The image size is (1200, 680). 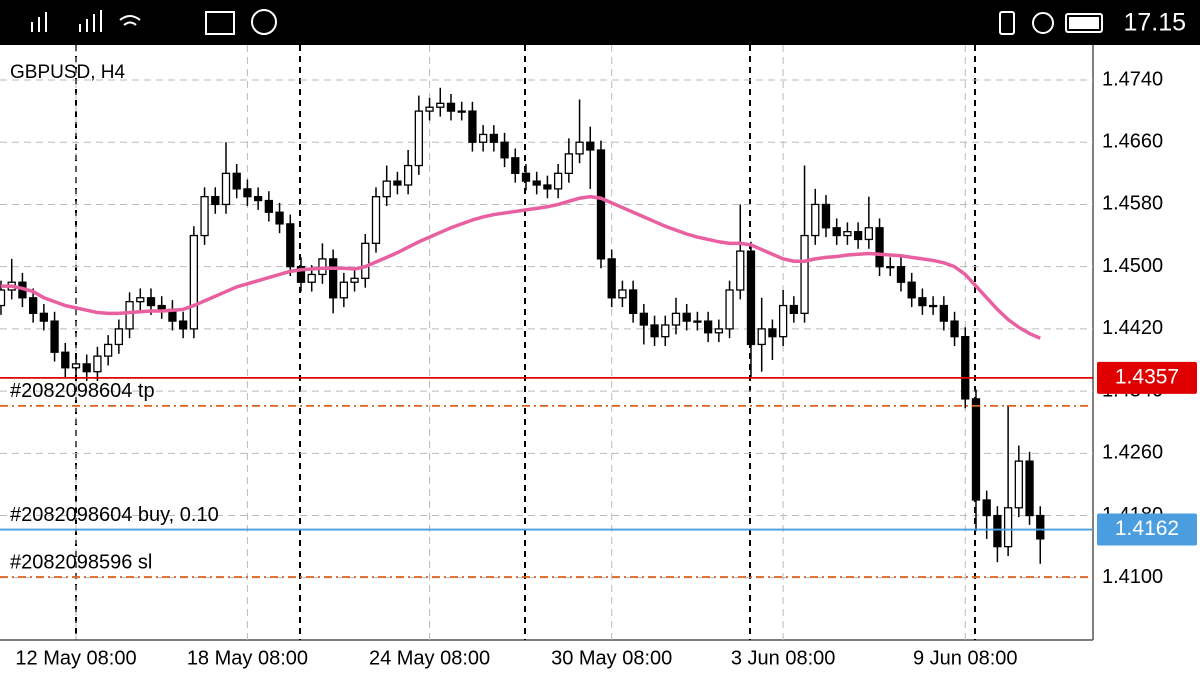 I want to click on battery-level, so click(x=1084, y=23).